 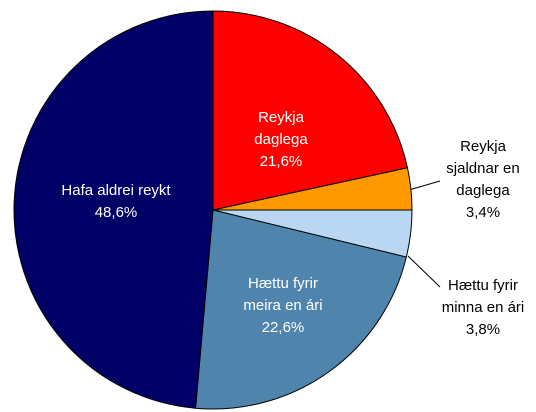 I want to click on slice-label: Hættu fyrir minna en ári 3,8%, so click(x=483, y=308).